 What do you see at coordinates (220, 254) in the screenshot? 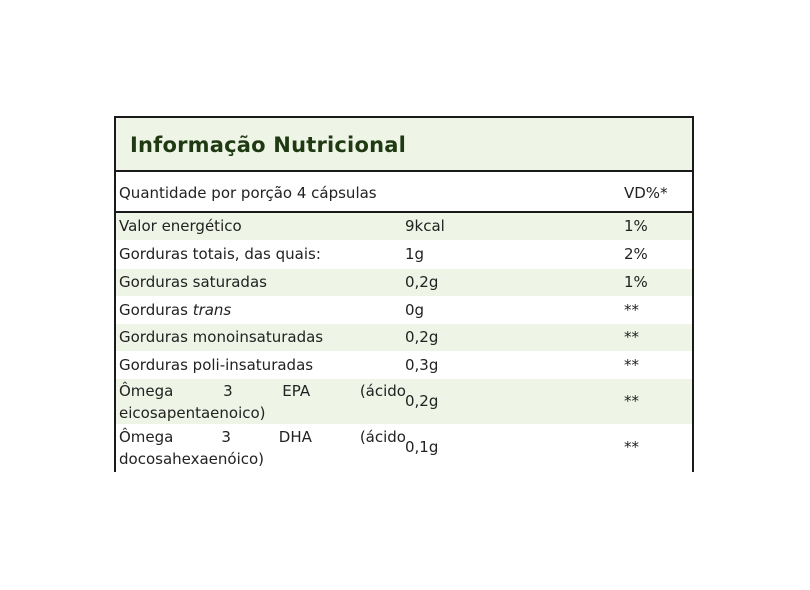
I see `nutrient-name: Gorduras totais, das quais:` at bounding box center [220, 254].